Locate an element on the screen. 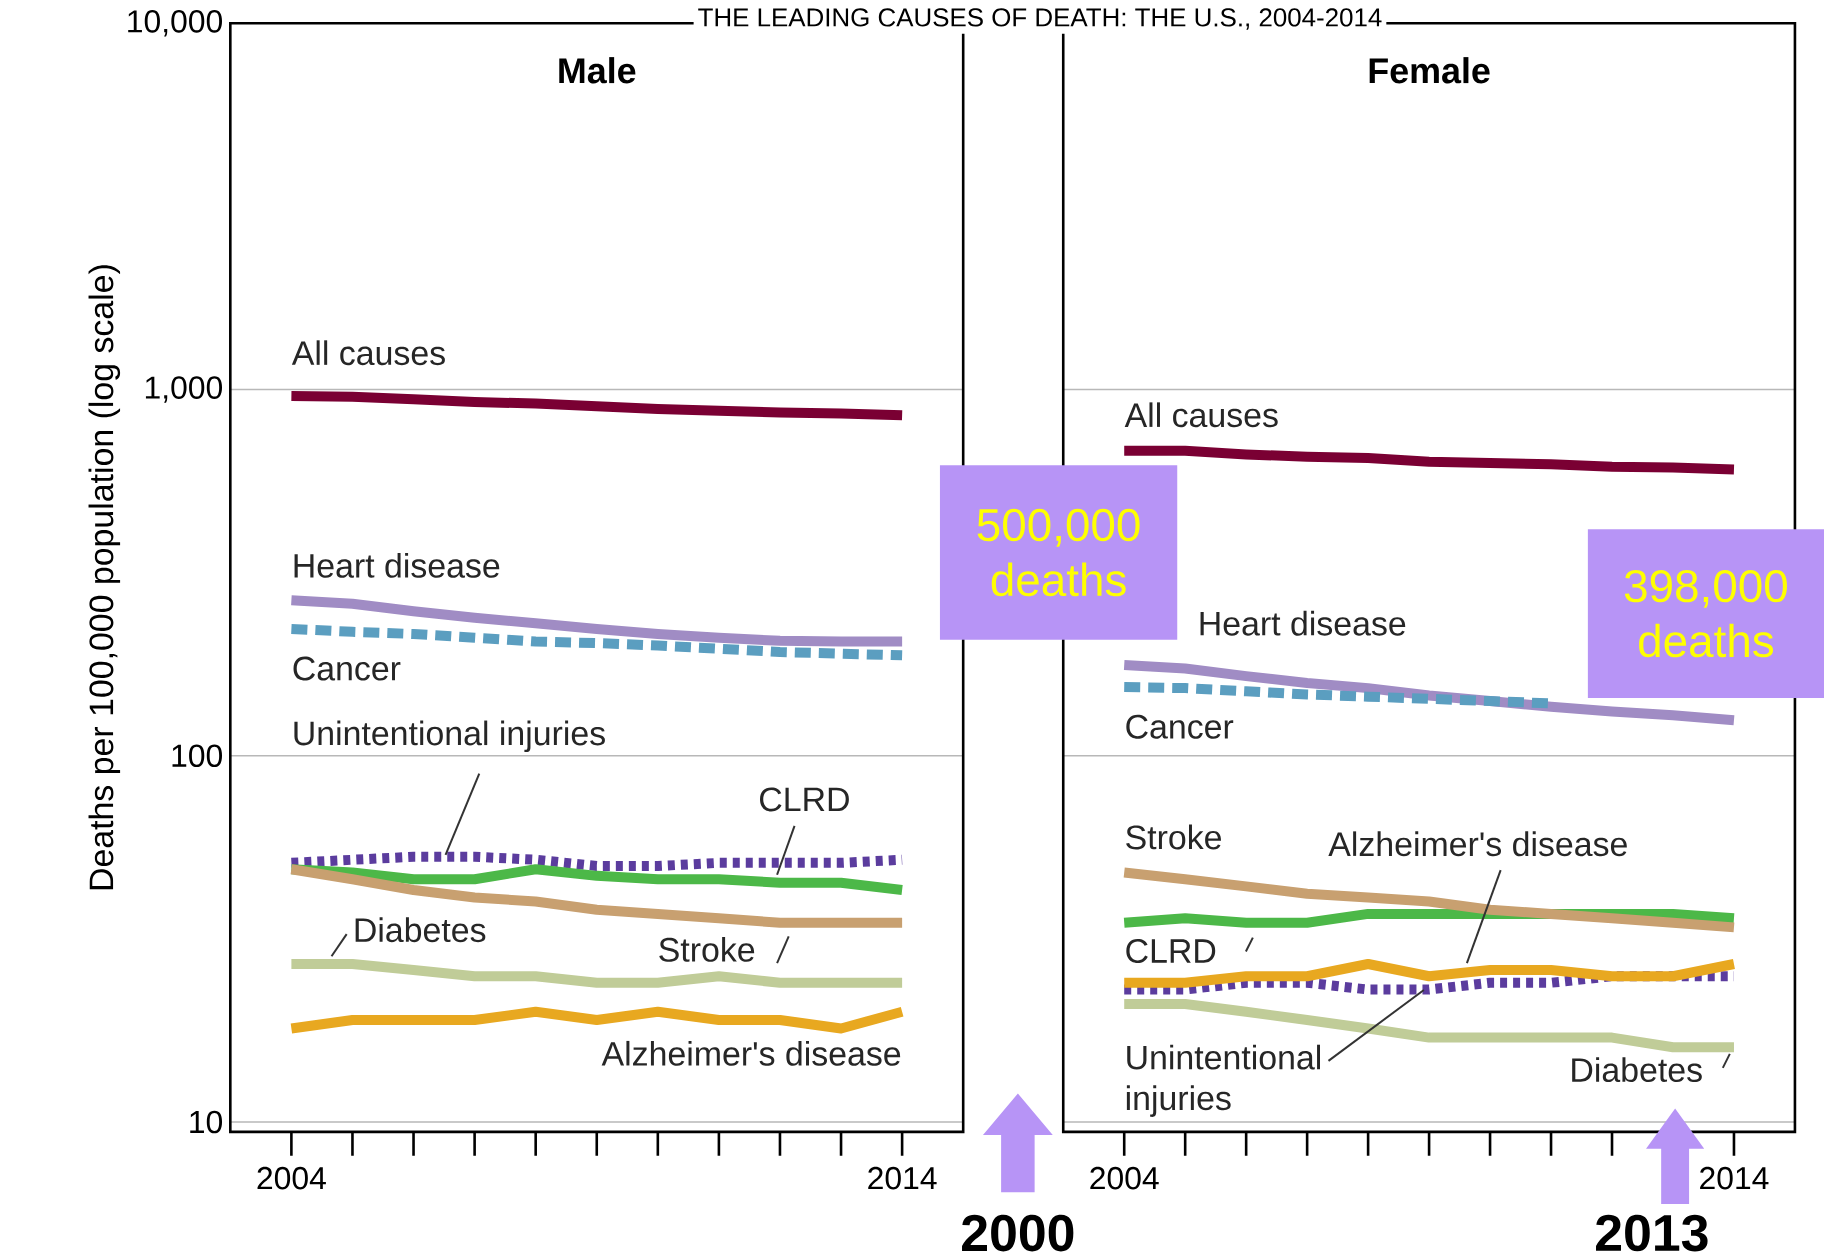 The height and width of the screenshot is (1259, 1824). text: 2000 is located at coordinates (1018, 1233).